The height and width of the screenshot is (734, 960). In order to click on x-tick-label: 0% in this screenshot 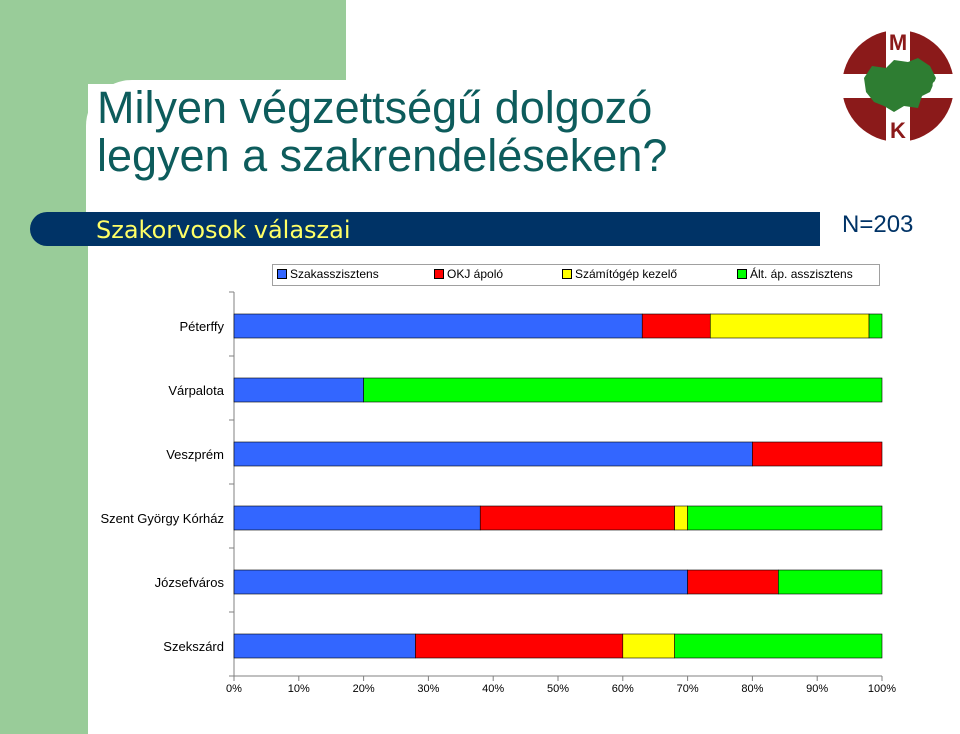, I will do `click(234, 689)`.